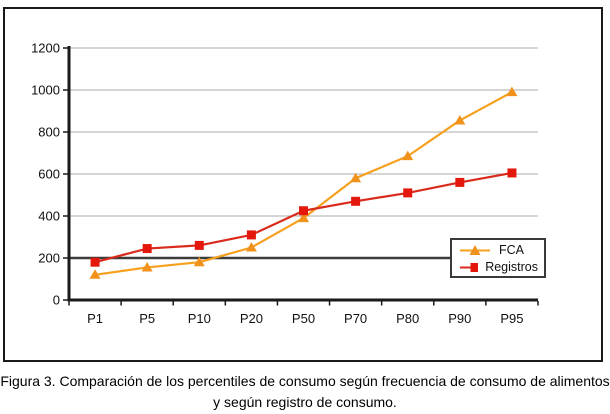  Describe the element at coordinates (511, 266) in the screenshot. I see `legend-label-registros: Registros` at that location.